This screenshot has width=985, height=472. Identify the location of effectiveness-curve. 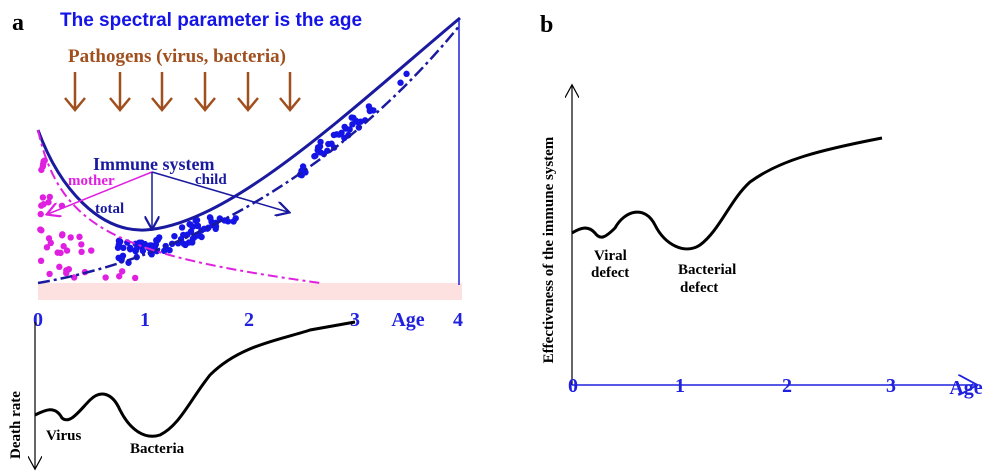
(727, 193).